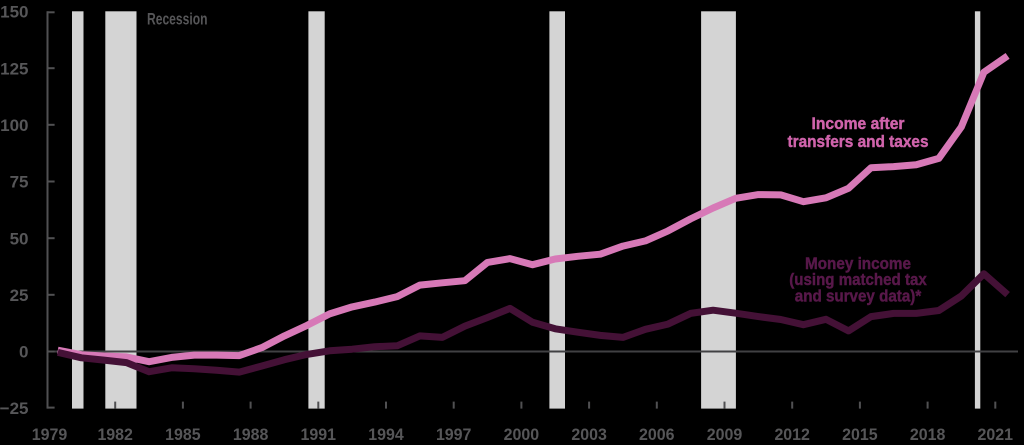 The height and width of the screenshot is (445, 1024). What do you see at coordinates (14, 68) in the screenshot?
I see `svg-text: 125` at bounding box center [14, 68].